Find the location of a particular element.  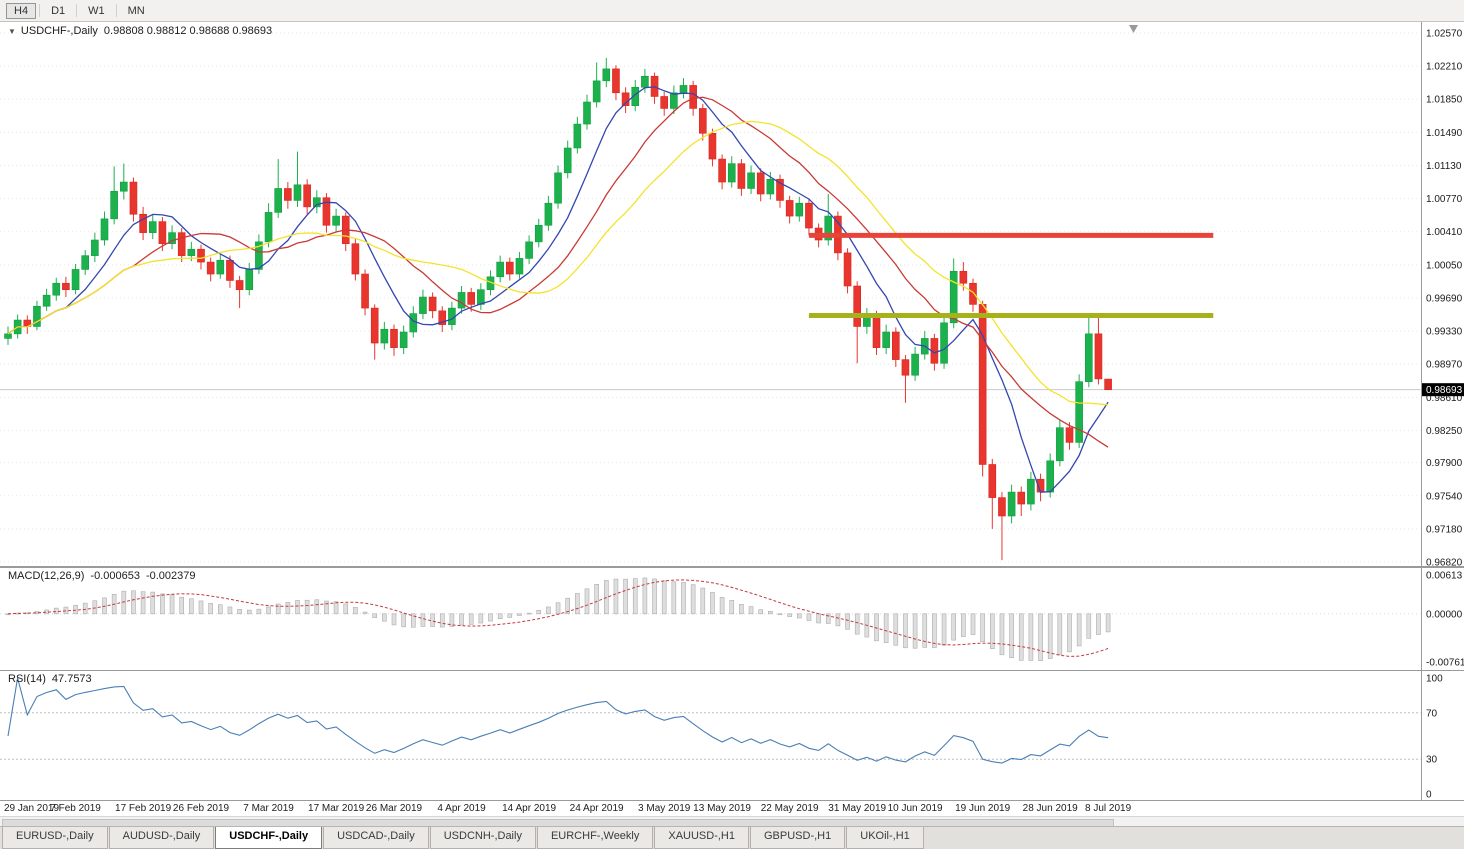

macd-chart: 0.00613 0.00000 -0.00761 is located at coordinates (732, 618).